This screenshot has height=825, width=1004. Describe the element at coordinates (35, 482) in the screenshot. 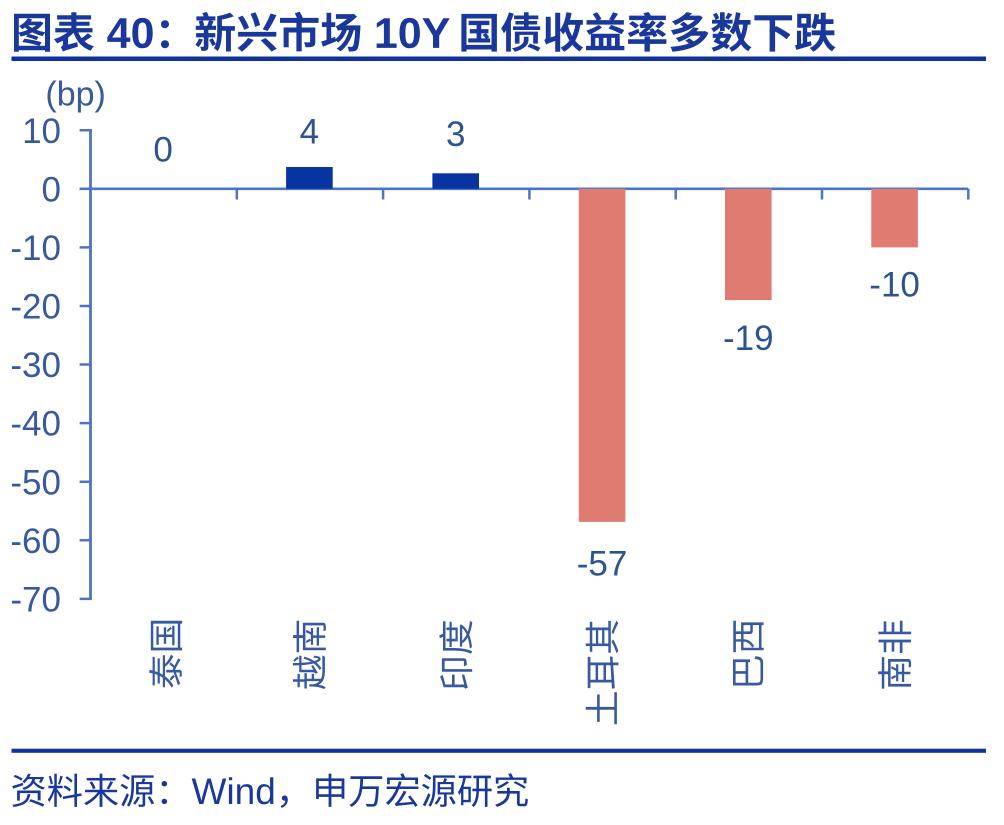

I see `svg-text: -50` at that location.